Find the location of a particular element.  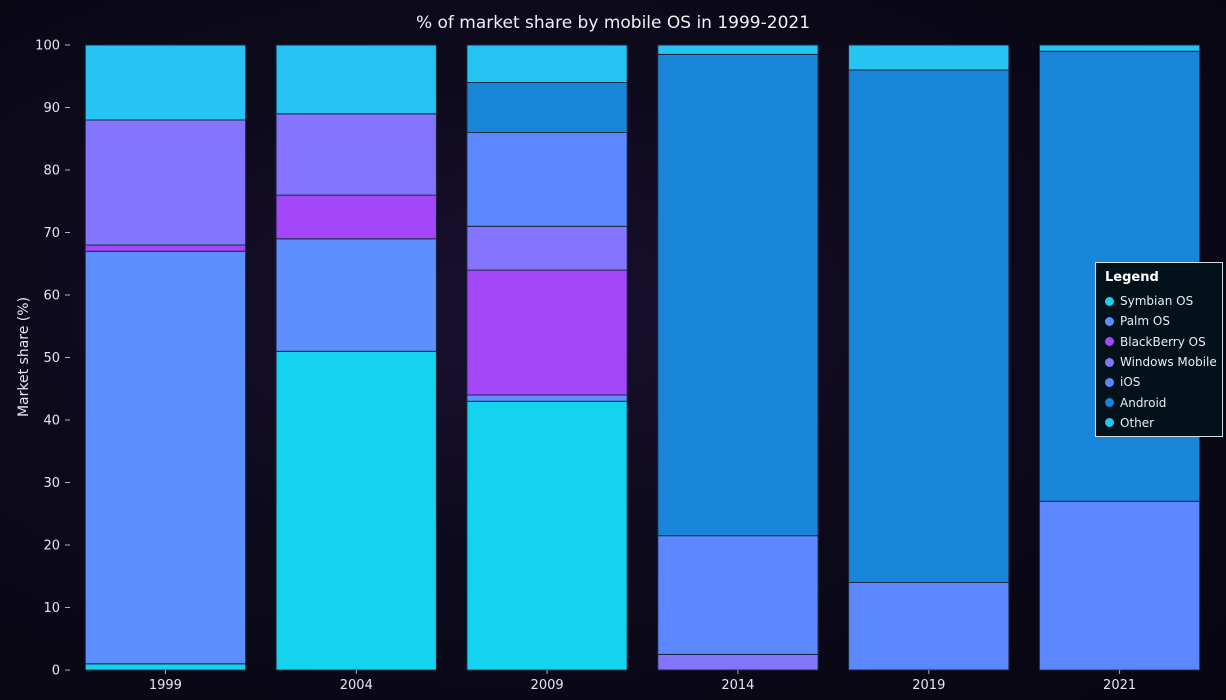

bar-segment-blackberry-os-1999 is located at coordinates (165, 248).